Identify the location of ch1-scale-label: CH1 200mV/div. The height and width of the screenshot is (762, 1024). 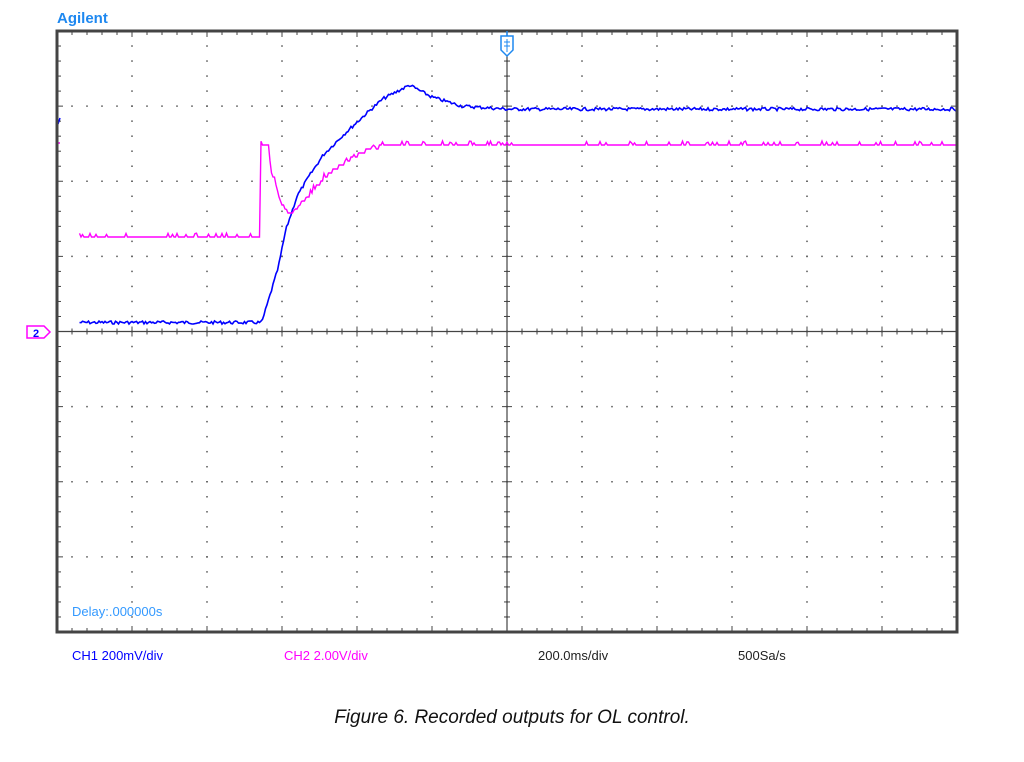
(118, 655).